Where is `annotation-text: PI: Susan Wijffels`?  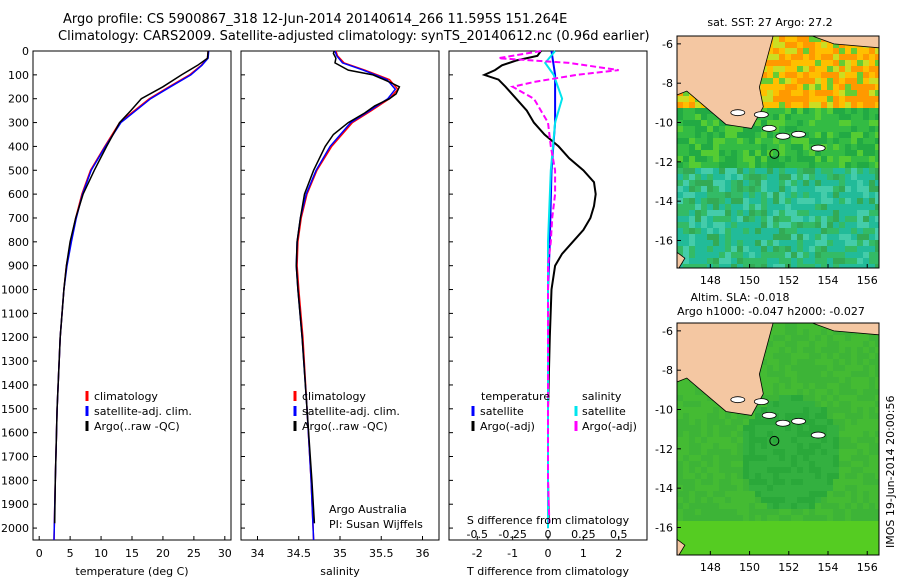
annotation-text: PI: Susan Wijffels is located at coordinates (376, 524).